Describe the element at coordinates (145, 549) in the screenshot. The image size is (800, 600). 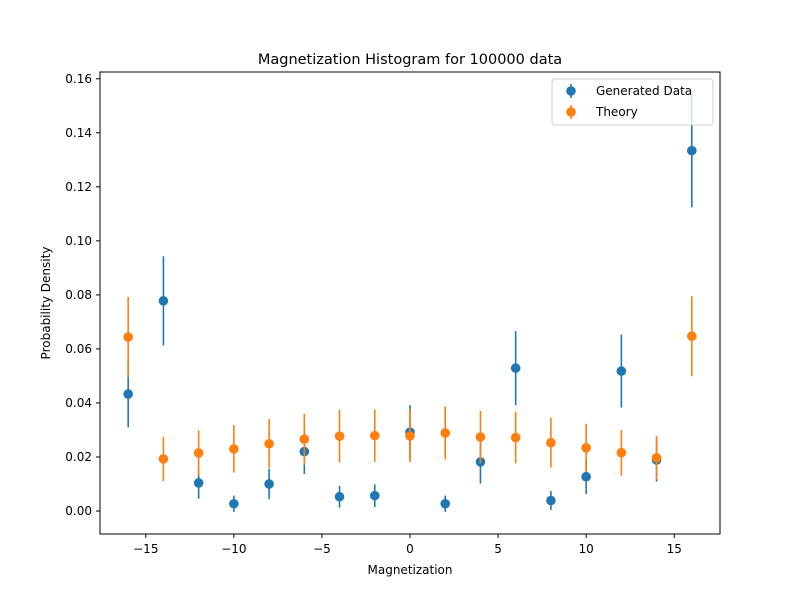
I see `x-tick-label: −15` at that location.